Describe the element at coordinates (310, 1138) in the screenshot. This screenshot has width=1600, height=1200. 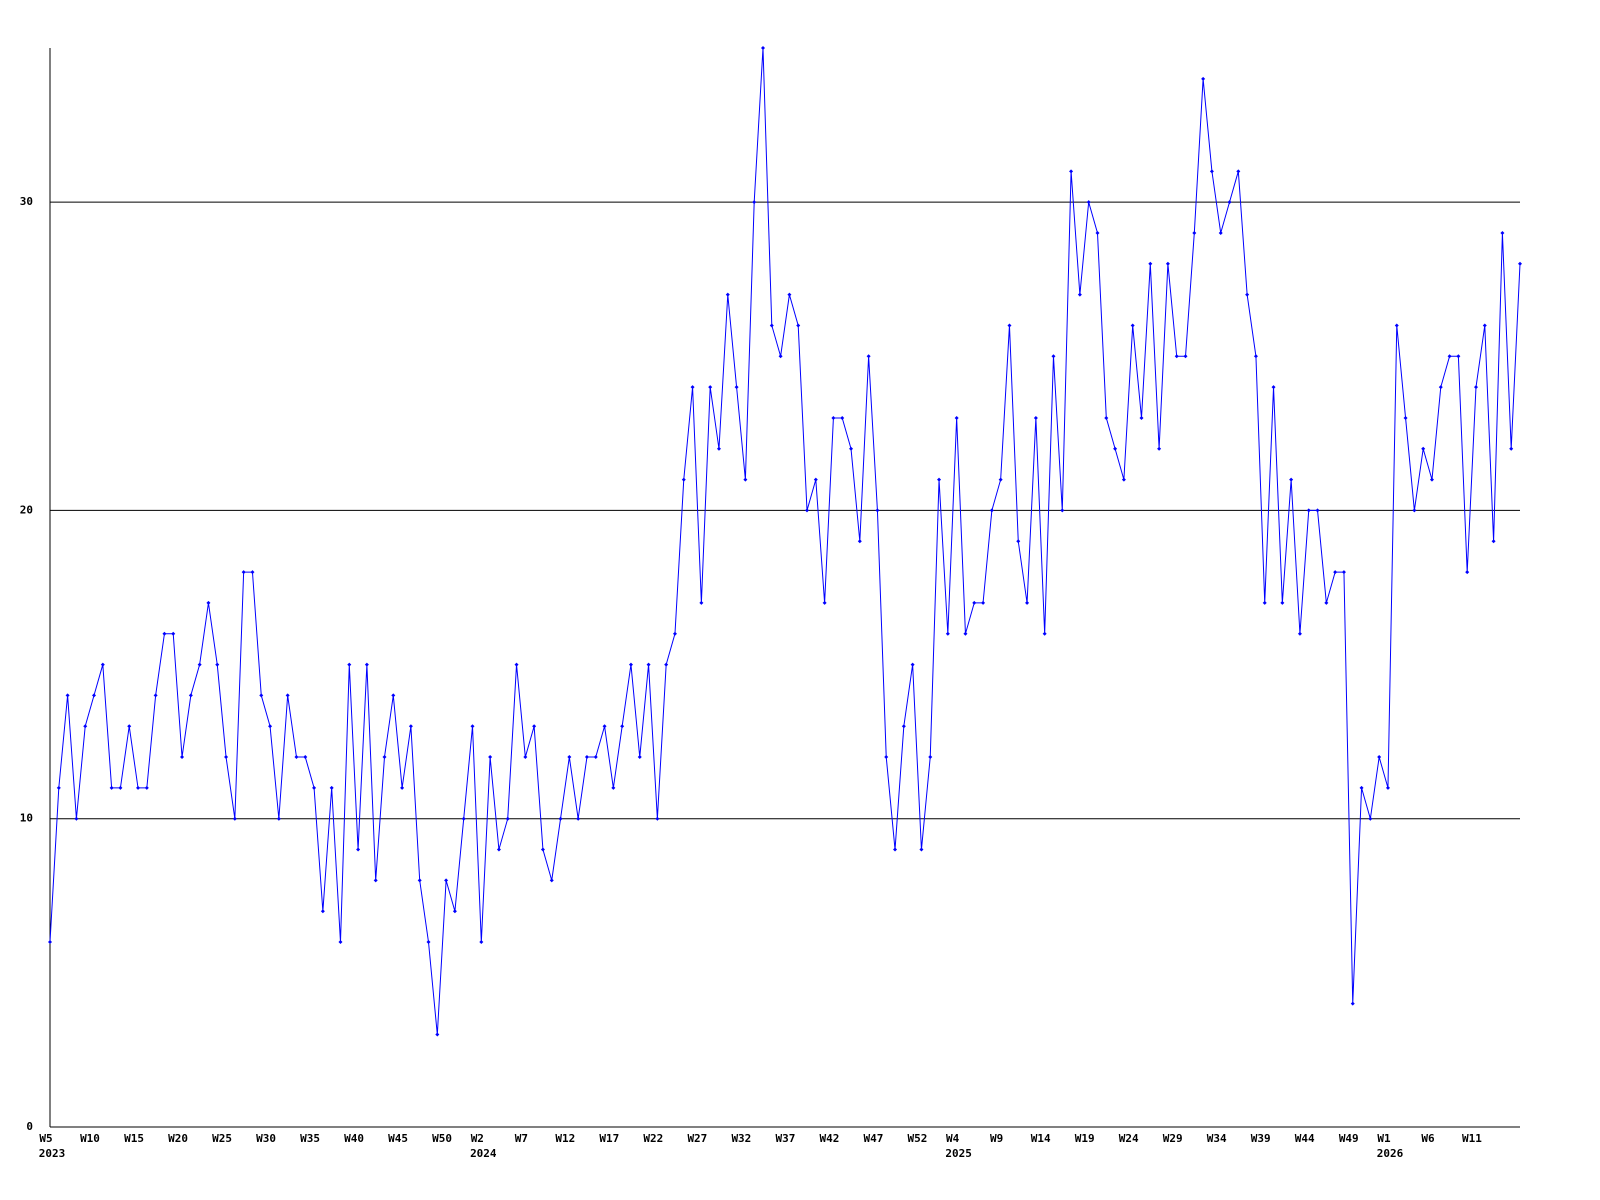
I see `x-tick-label: W35` at that location.